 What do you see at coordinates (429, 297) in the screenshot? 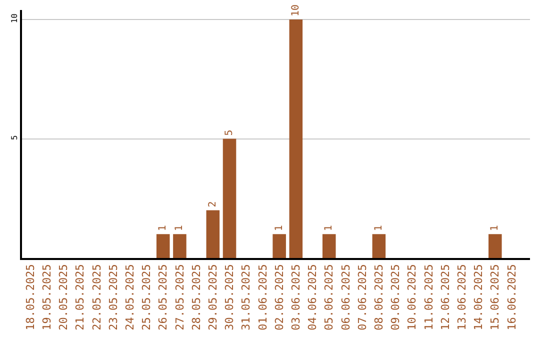
I see `x-tick-label: 11.06.2025` at bounding box center [429, 297].